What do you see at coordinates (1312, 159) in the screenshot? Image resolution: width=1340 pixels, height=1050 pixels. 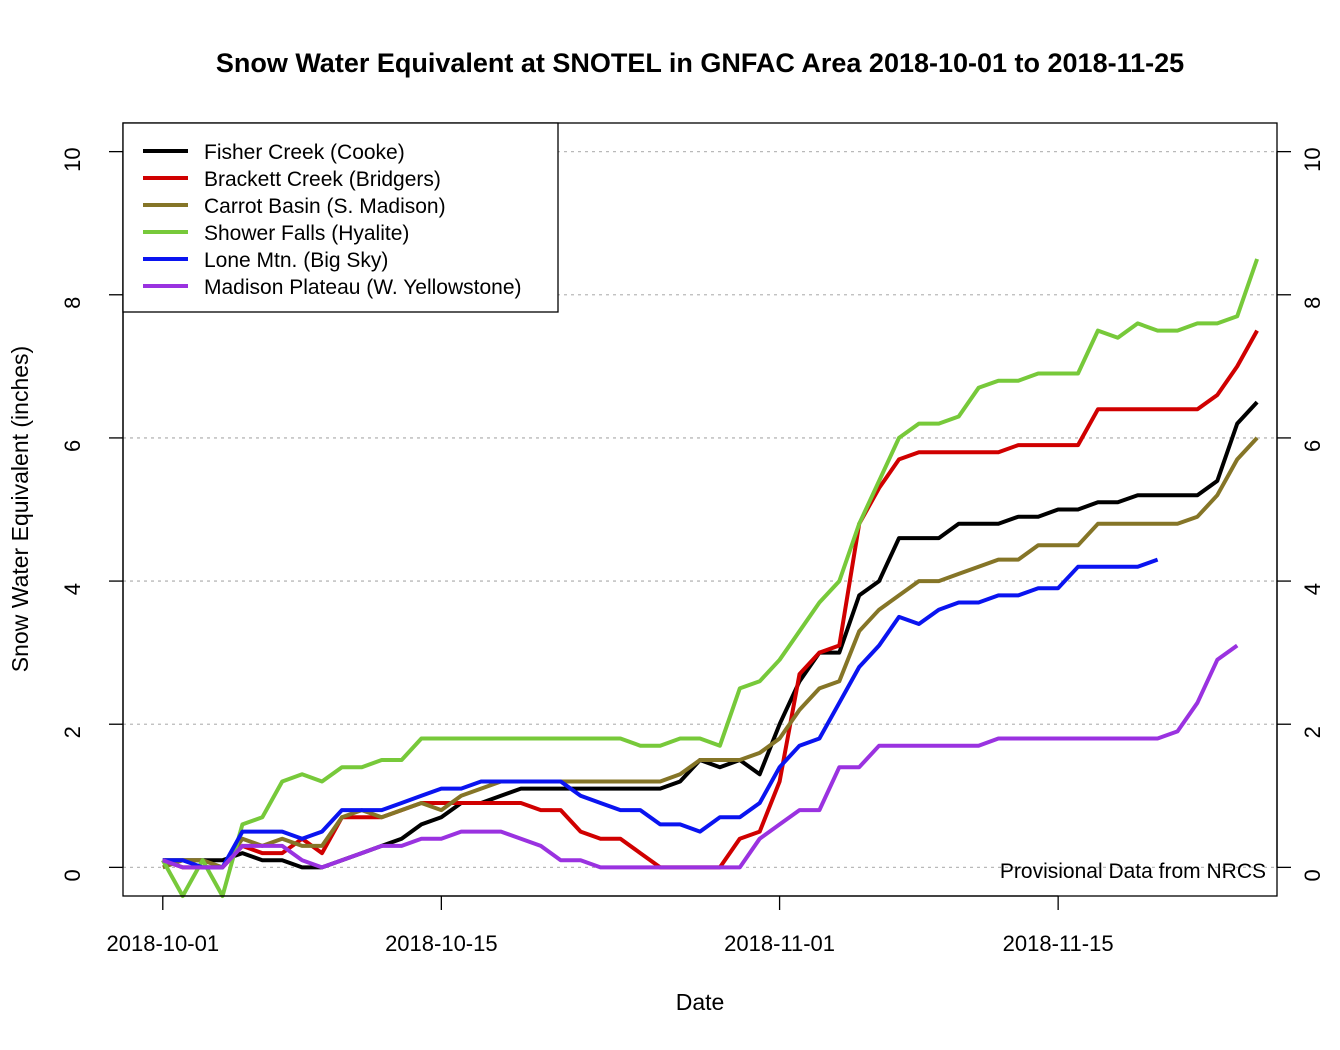 I see `y-tick-label-right: 10` at bounding box center [1312, 159].